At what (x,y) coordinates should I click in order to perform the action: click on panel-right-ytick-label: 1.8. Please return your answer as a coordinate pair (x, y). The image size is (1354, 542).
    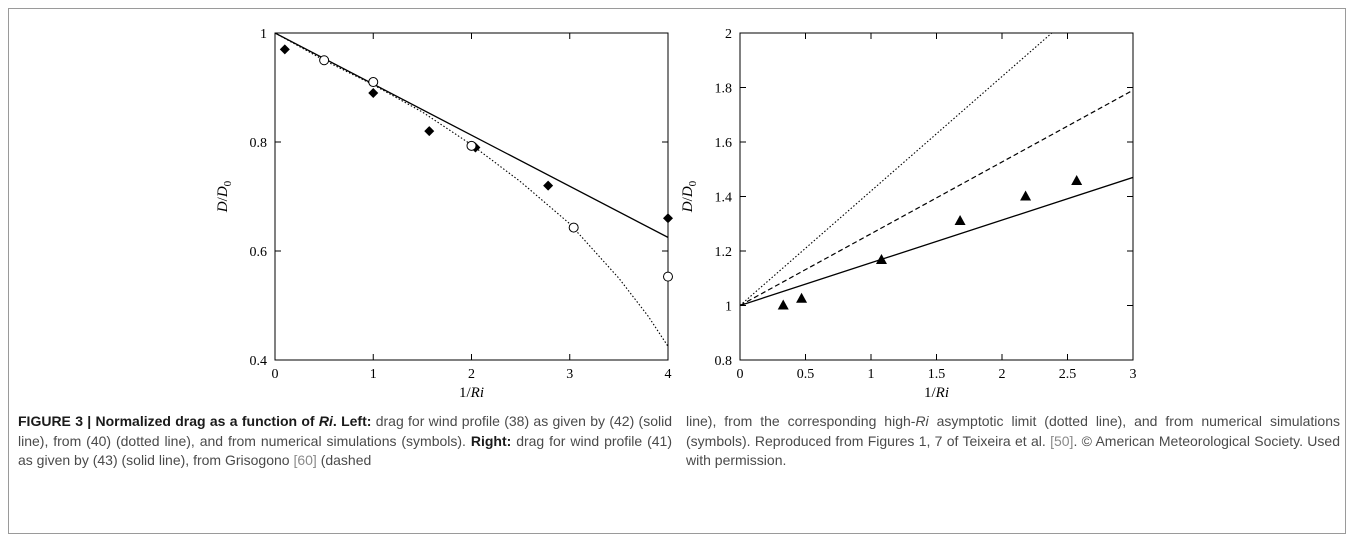
    Looking at the image, I should click on (724, 89).